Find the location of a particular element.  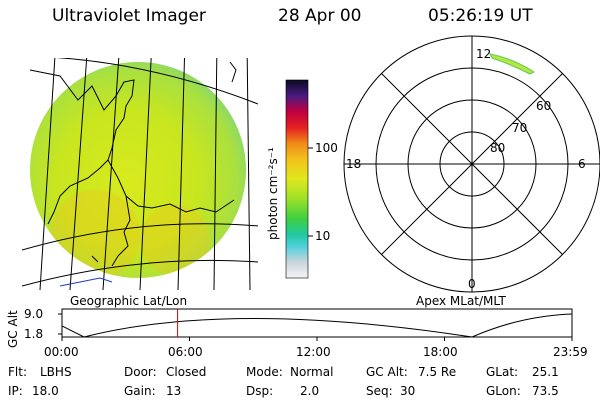

gain-label: Gain: is located at coordinates (140, 391).